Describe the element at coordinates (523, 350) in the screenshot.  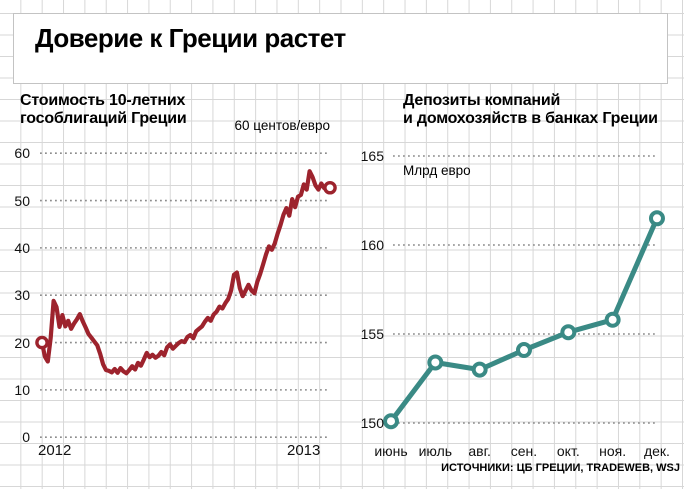
I see `deposits-point-marker-сен.` at that location.